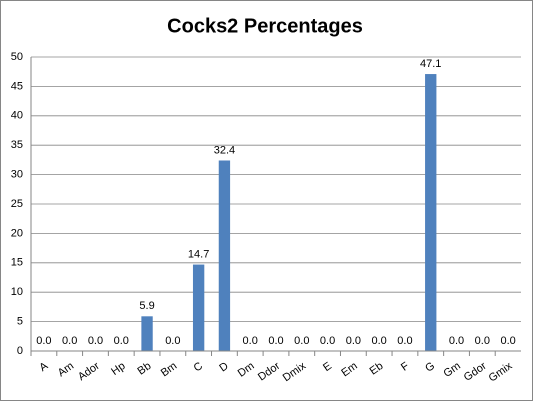 This screenshot has width=533, height=401. I want to click on chart-title: Cocks2 Percentages, so click(265, 26).